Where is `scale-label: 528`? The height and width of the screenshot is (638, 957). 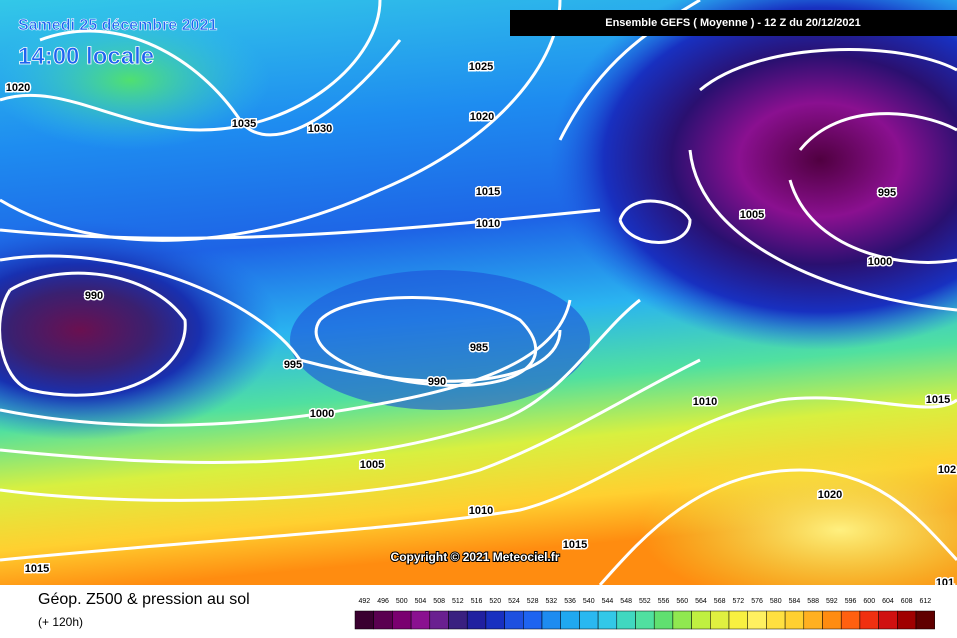
scale-label: 528 is located at coordinates (533, 601).